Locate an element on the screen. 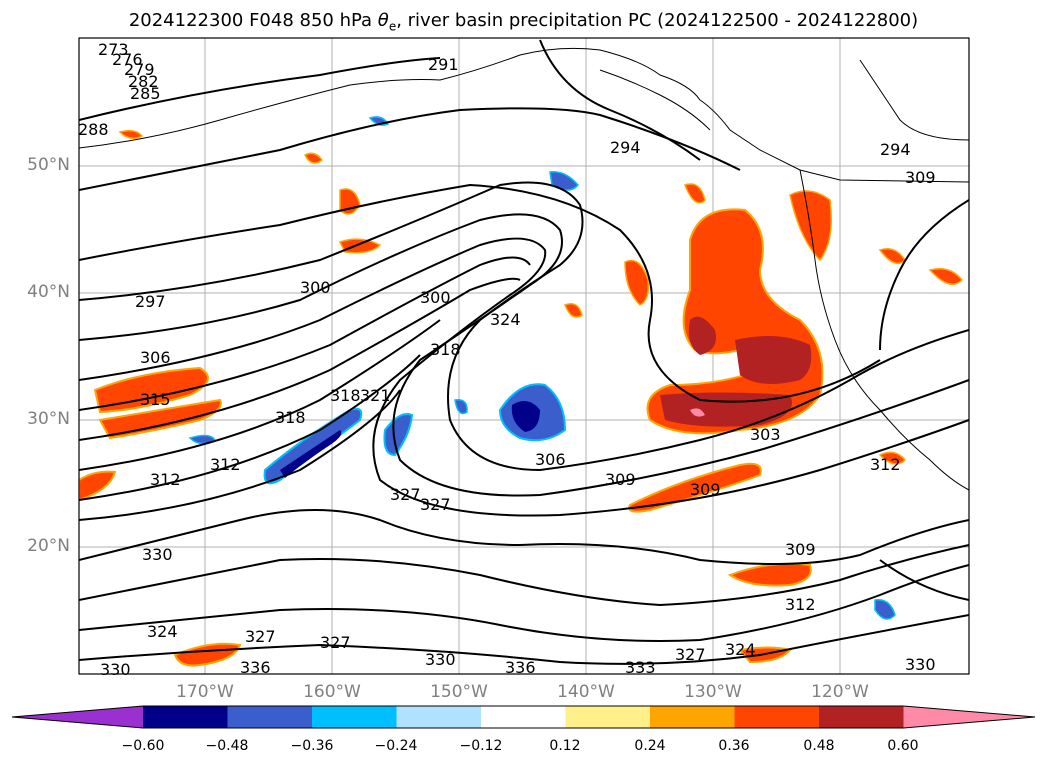  contour-label: 321 is located at coordinates (375, 395).